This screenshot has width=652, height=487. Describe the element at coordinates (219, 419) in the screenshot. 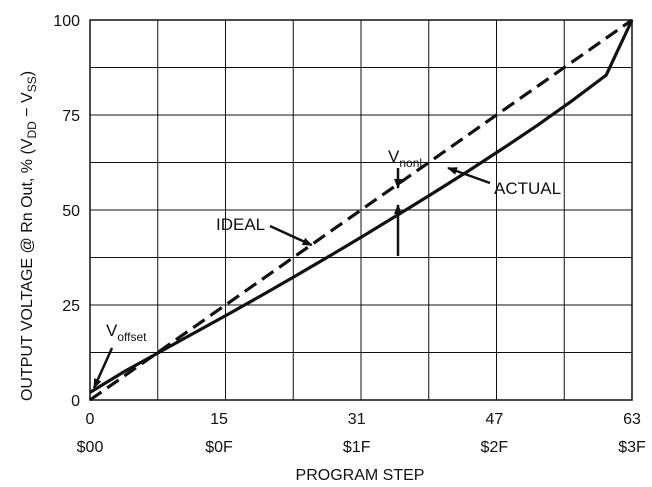

I see `x-tick-label: 15` at that location.